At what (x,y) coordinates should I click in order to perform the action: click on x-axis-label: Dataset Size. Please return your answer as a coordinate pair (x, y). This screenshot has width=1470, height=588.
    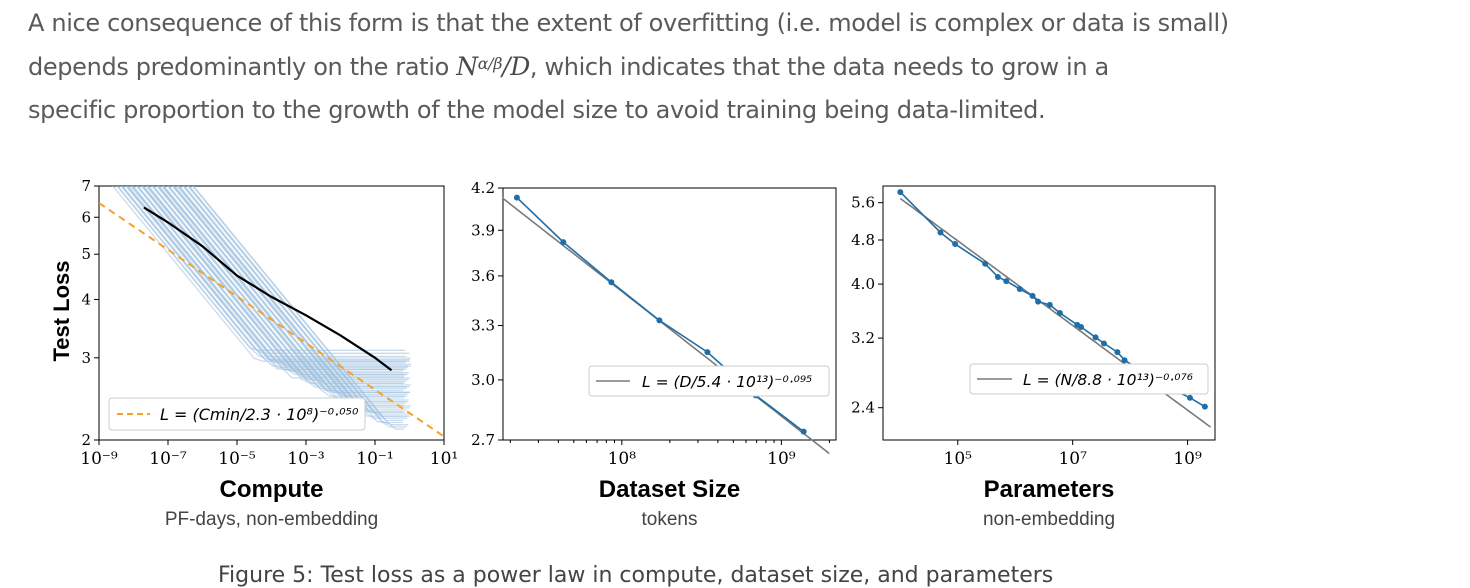
    Looking at the image, I should click on (669, 489).